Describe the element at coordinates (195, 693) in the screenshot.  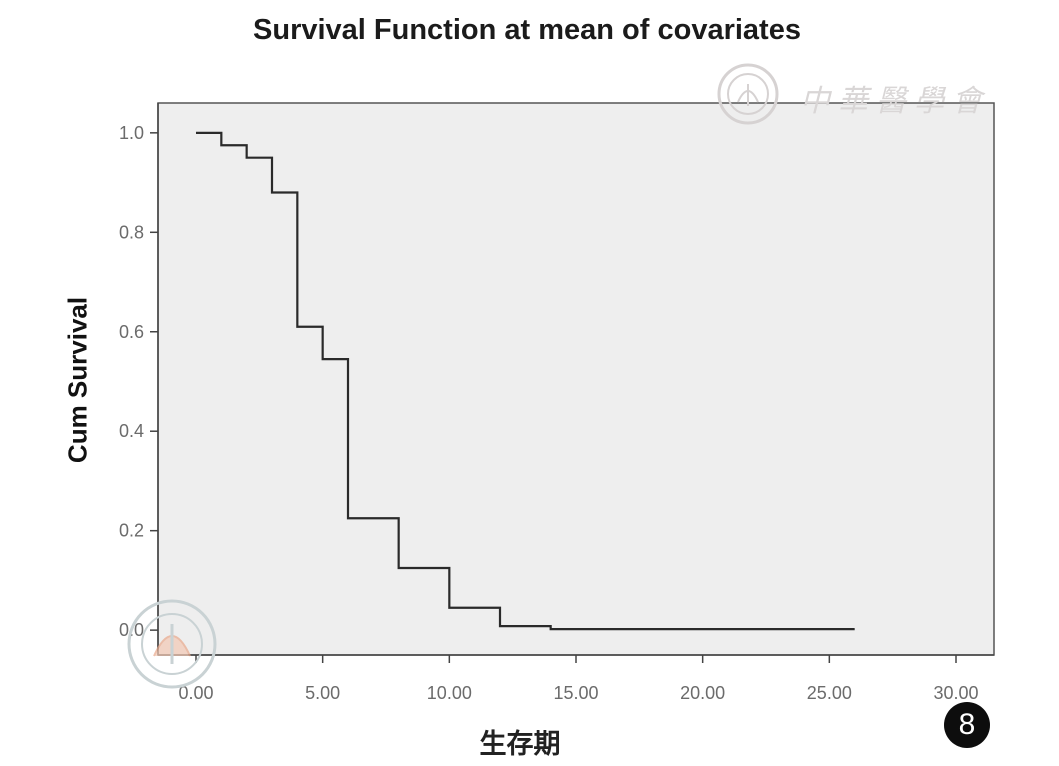
I see `x-tick-label: 0.00` at that location.